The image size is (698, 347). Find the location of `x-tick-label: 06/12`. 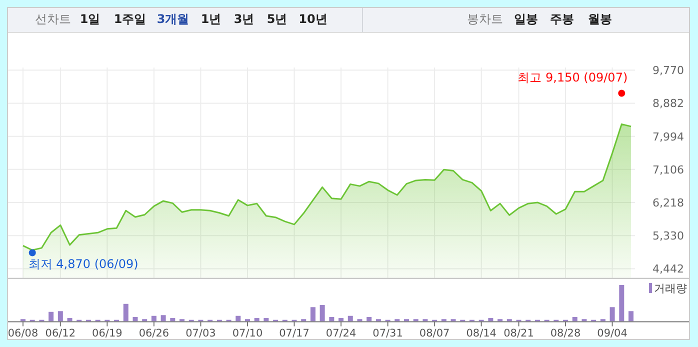

x-tick-label: 06/12 is located at coordinates (60, 333).